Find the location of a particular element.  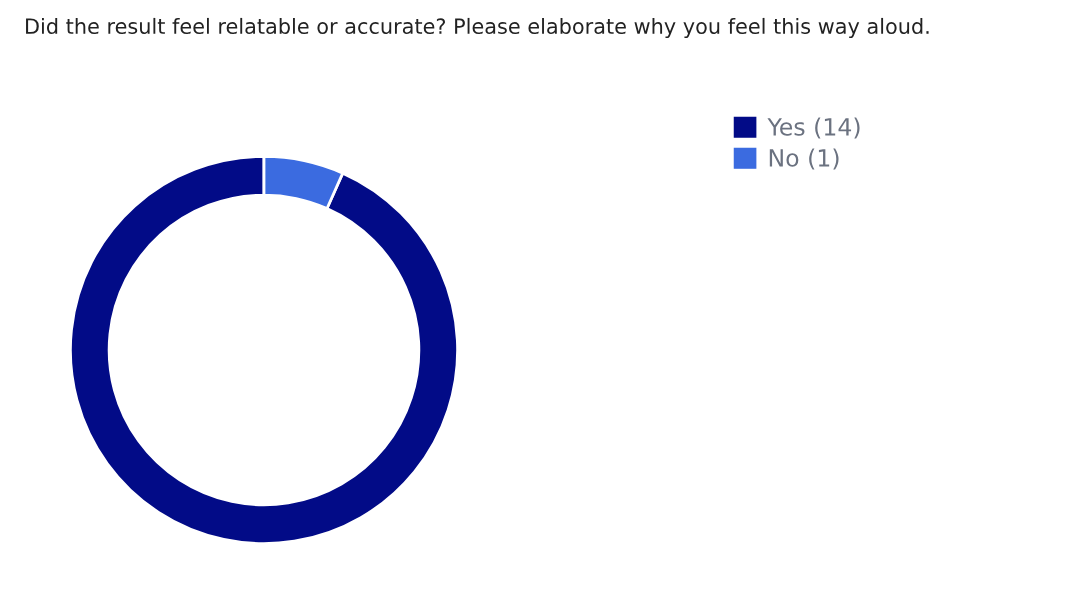

legend-label: Yes (14) is located at coordinates (813, 128).